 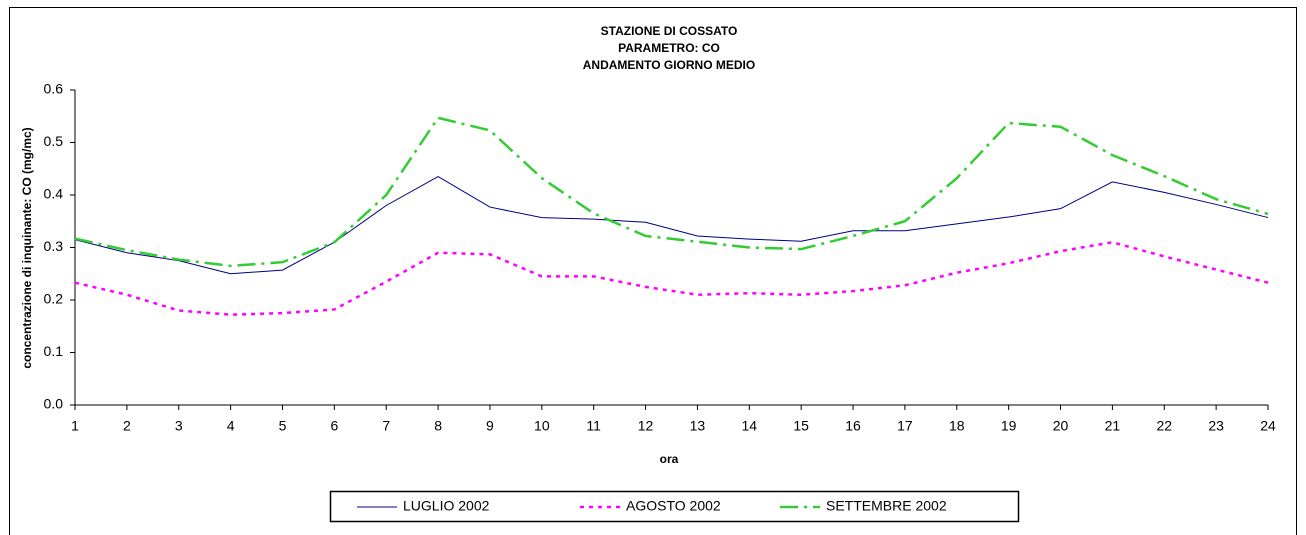 What do you see at coordinates (853, 426) in the screenshot?
I see `x-tick-label: 16` at bounding box center [853, 426].